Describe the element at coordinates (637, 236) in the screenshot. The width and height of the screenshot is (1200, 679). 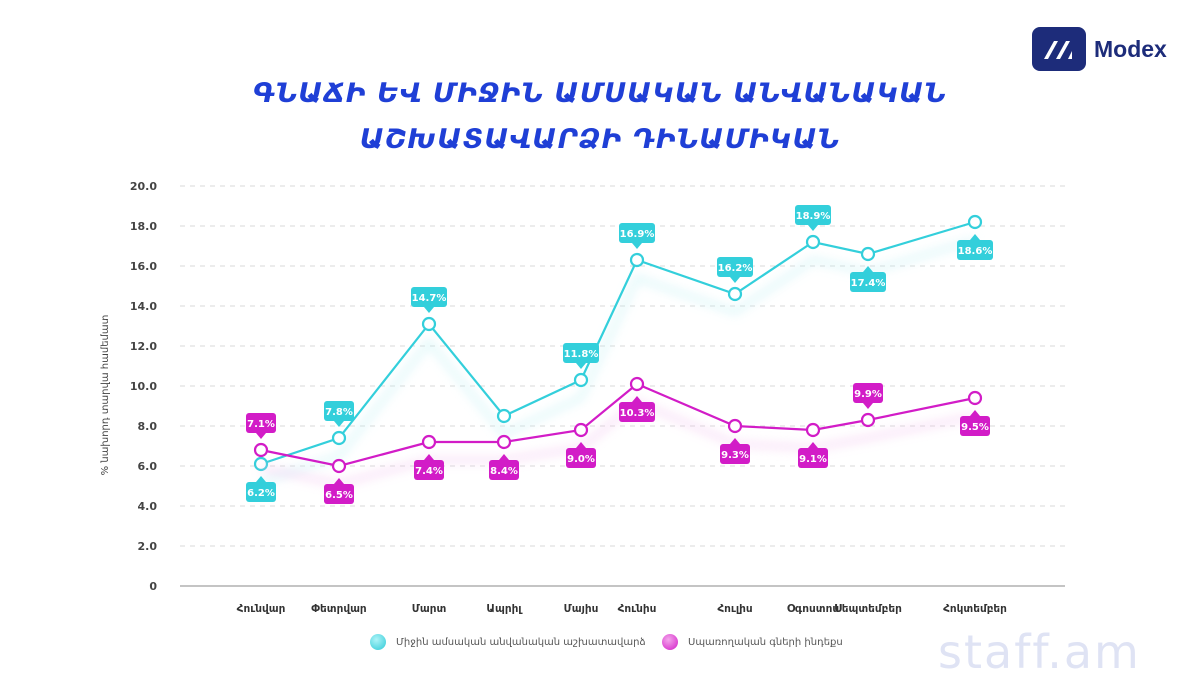
I see `salary-data-label: 16.9%` at that location.